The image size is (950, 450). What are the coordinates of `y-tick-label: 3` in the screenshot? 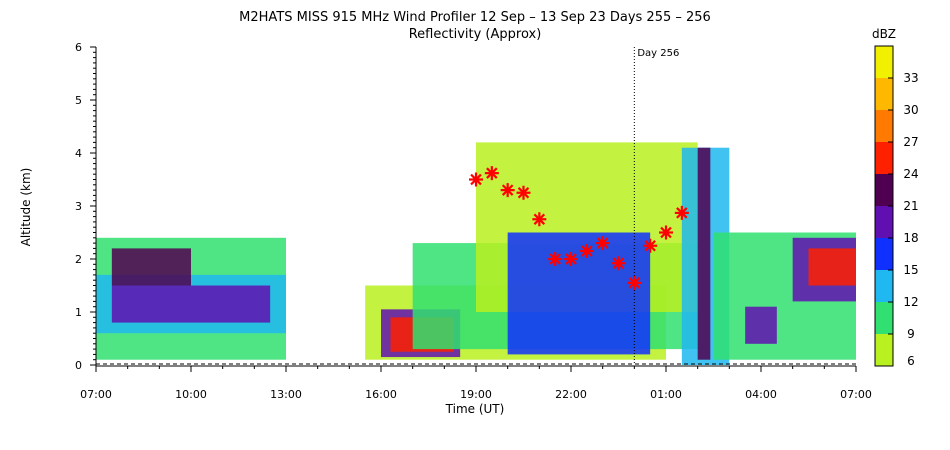 It's located at (78, 206).